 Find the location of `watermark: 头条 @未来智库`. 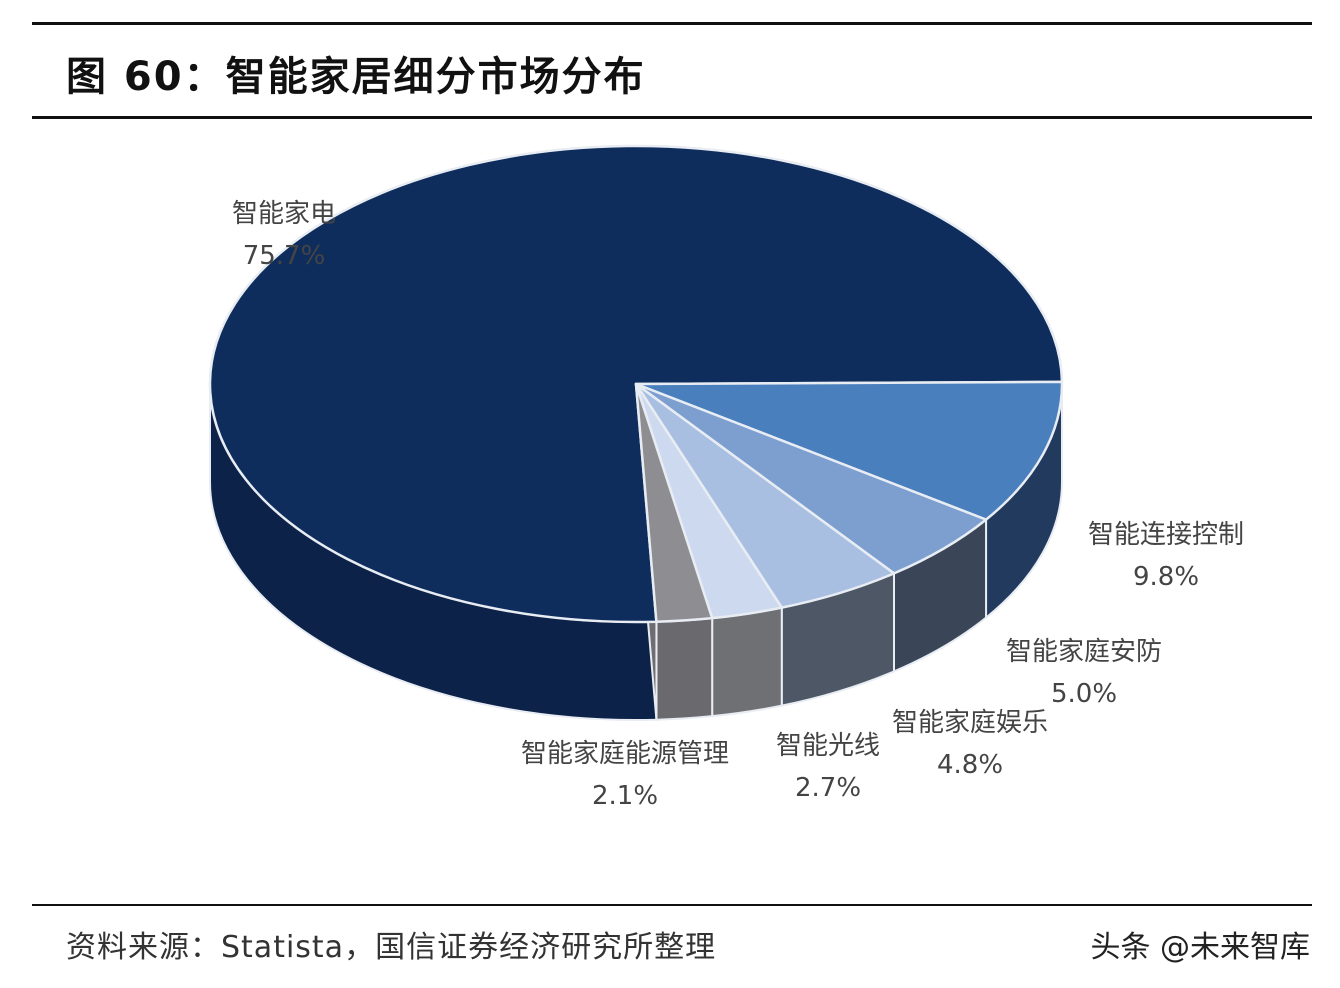

watermark: 头条 @未来智库 is located at coordinates (1200, 947).